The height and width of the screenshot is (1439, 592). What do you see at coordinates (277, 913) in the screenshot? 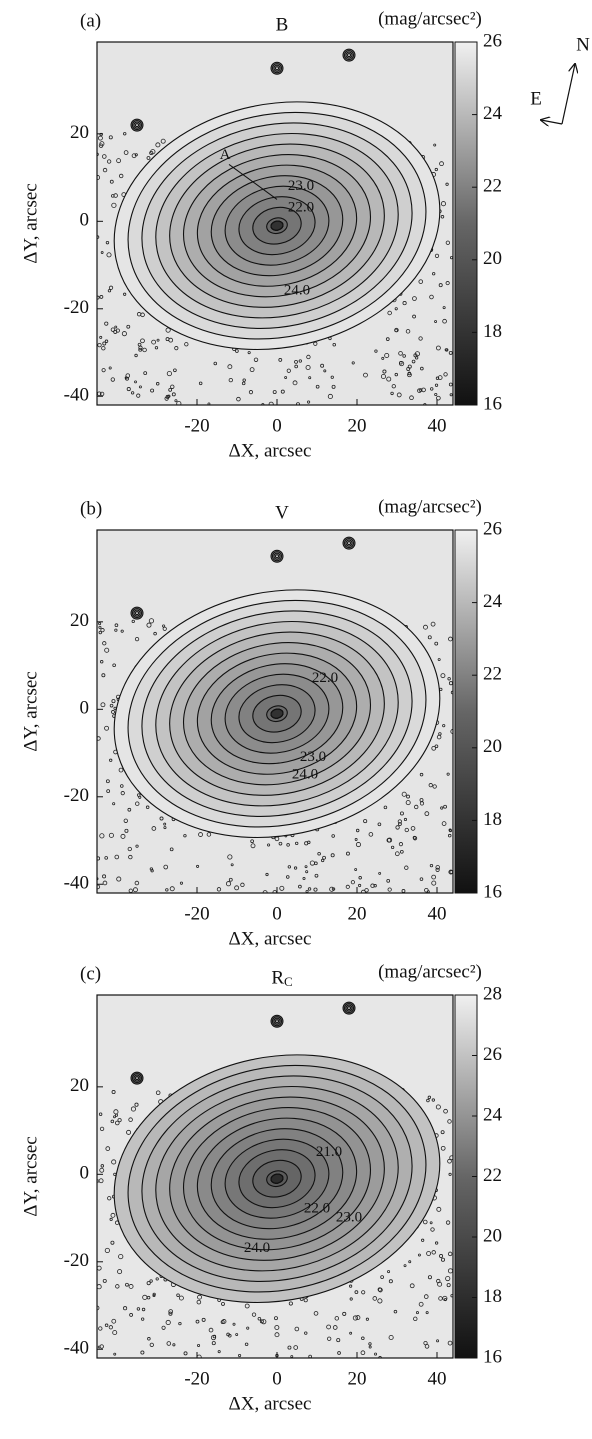
I see `x-tick-label: 0` at bounding box center [277, 913].